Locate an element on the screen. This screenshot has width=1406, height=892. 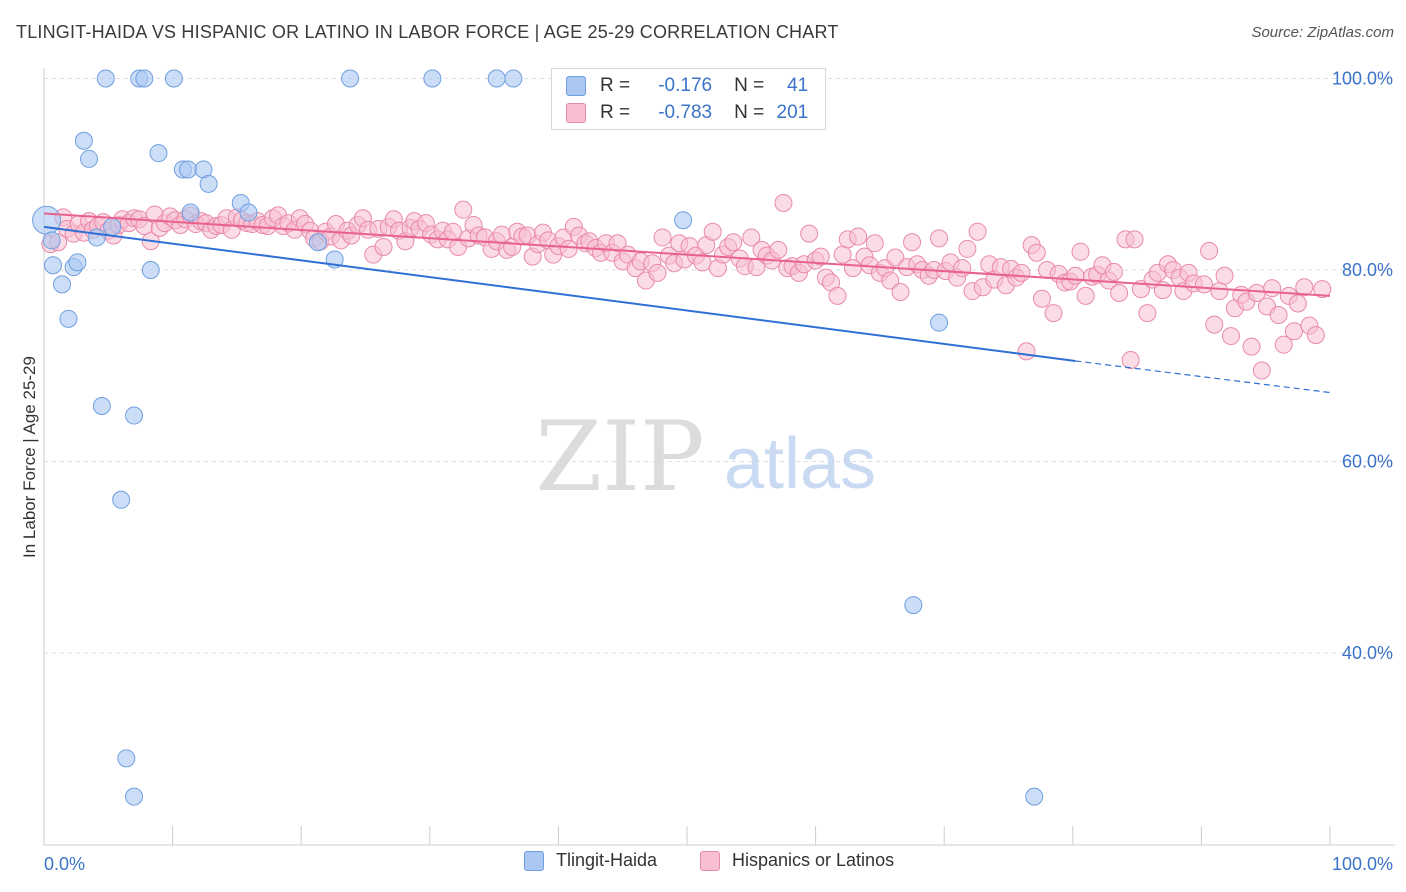
legend-label-hispanics: Hispanics or Latinos is located at coordinates (813, 860).